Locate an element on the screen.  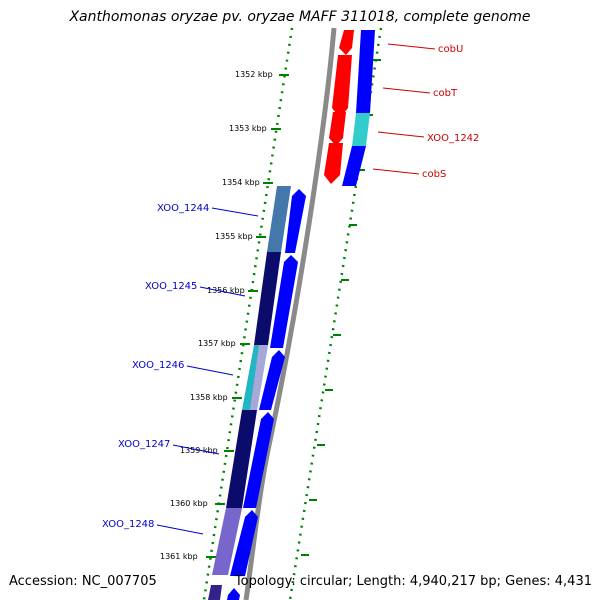
gene-block-cobS-reverse is located at coordinates (333, 163).